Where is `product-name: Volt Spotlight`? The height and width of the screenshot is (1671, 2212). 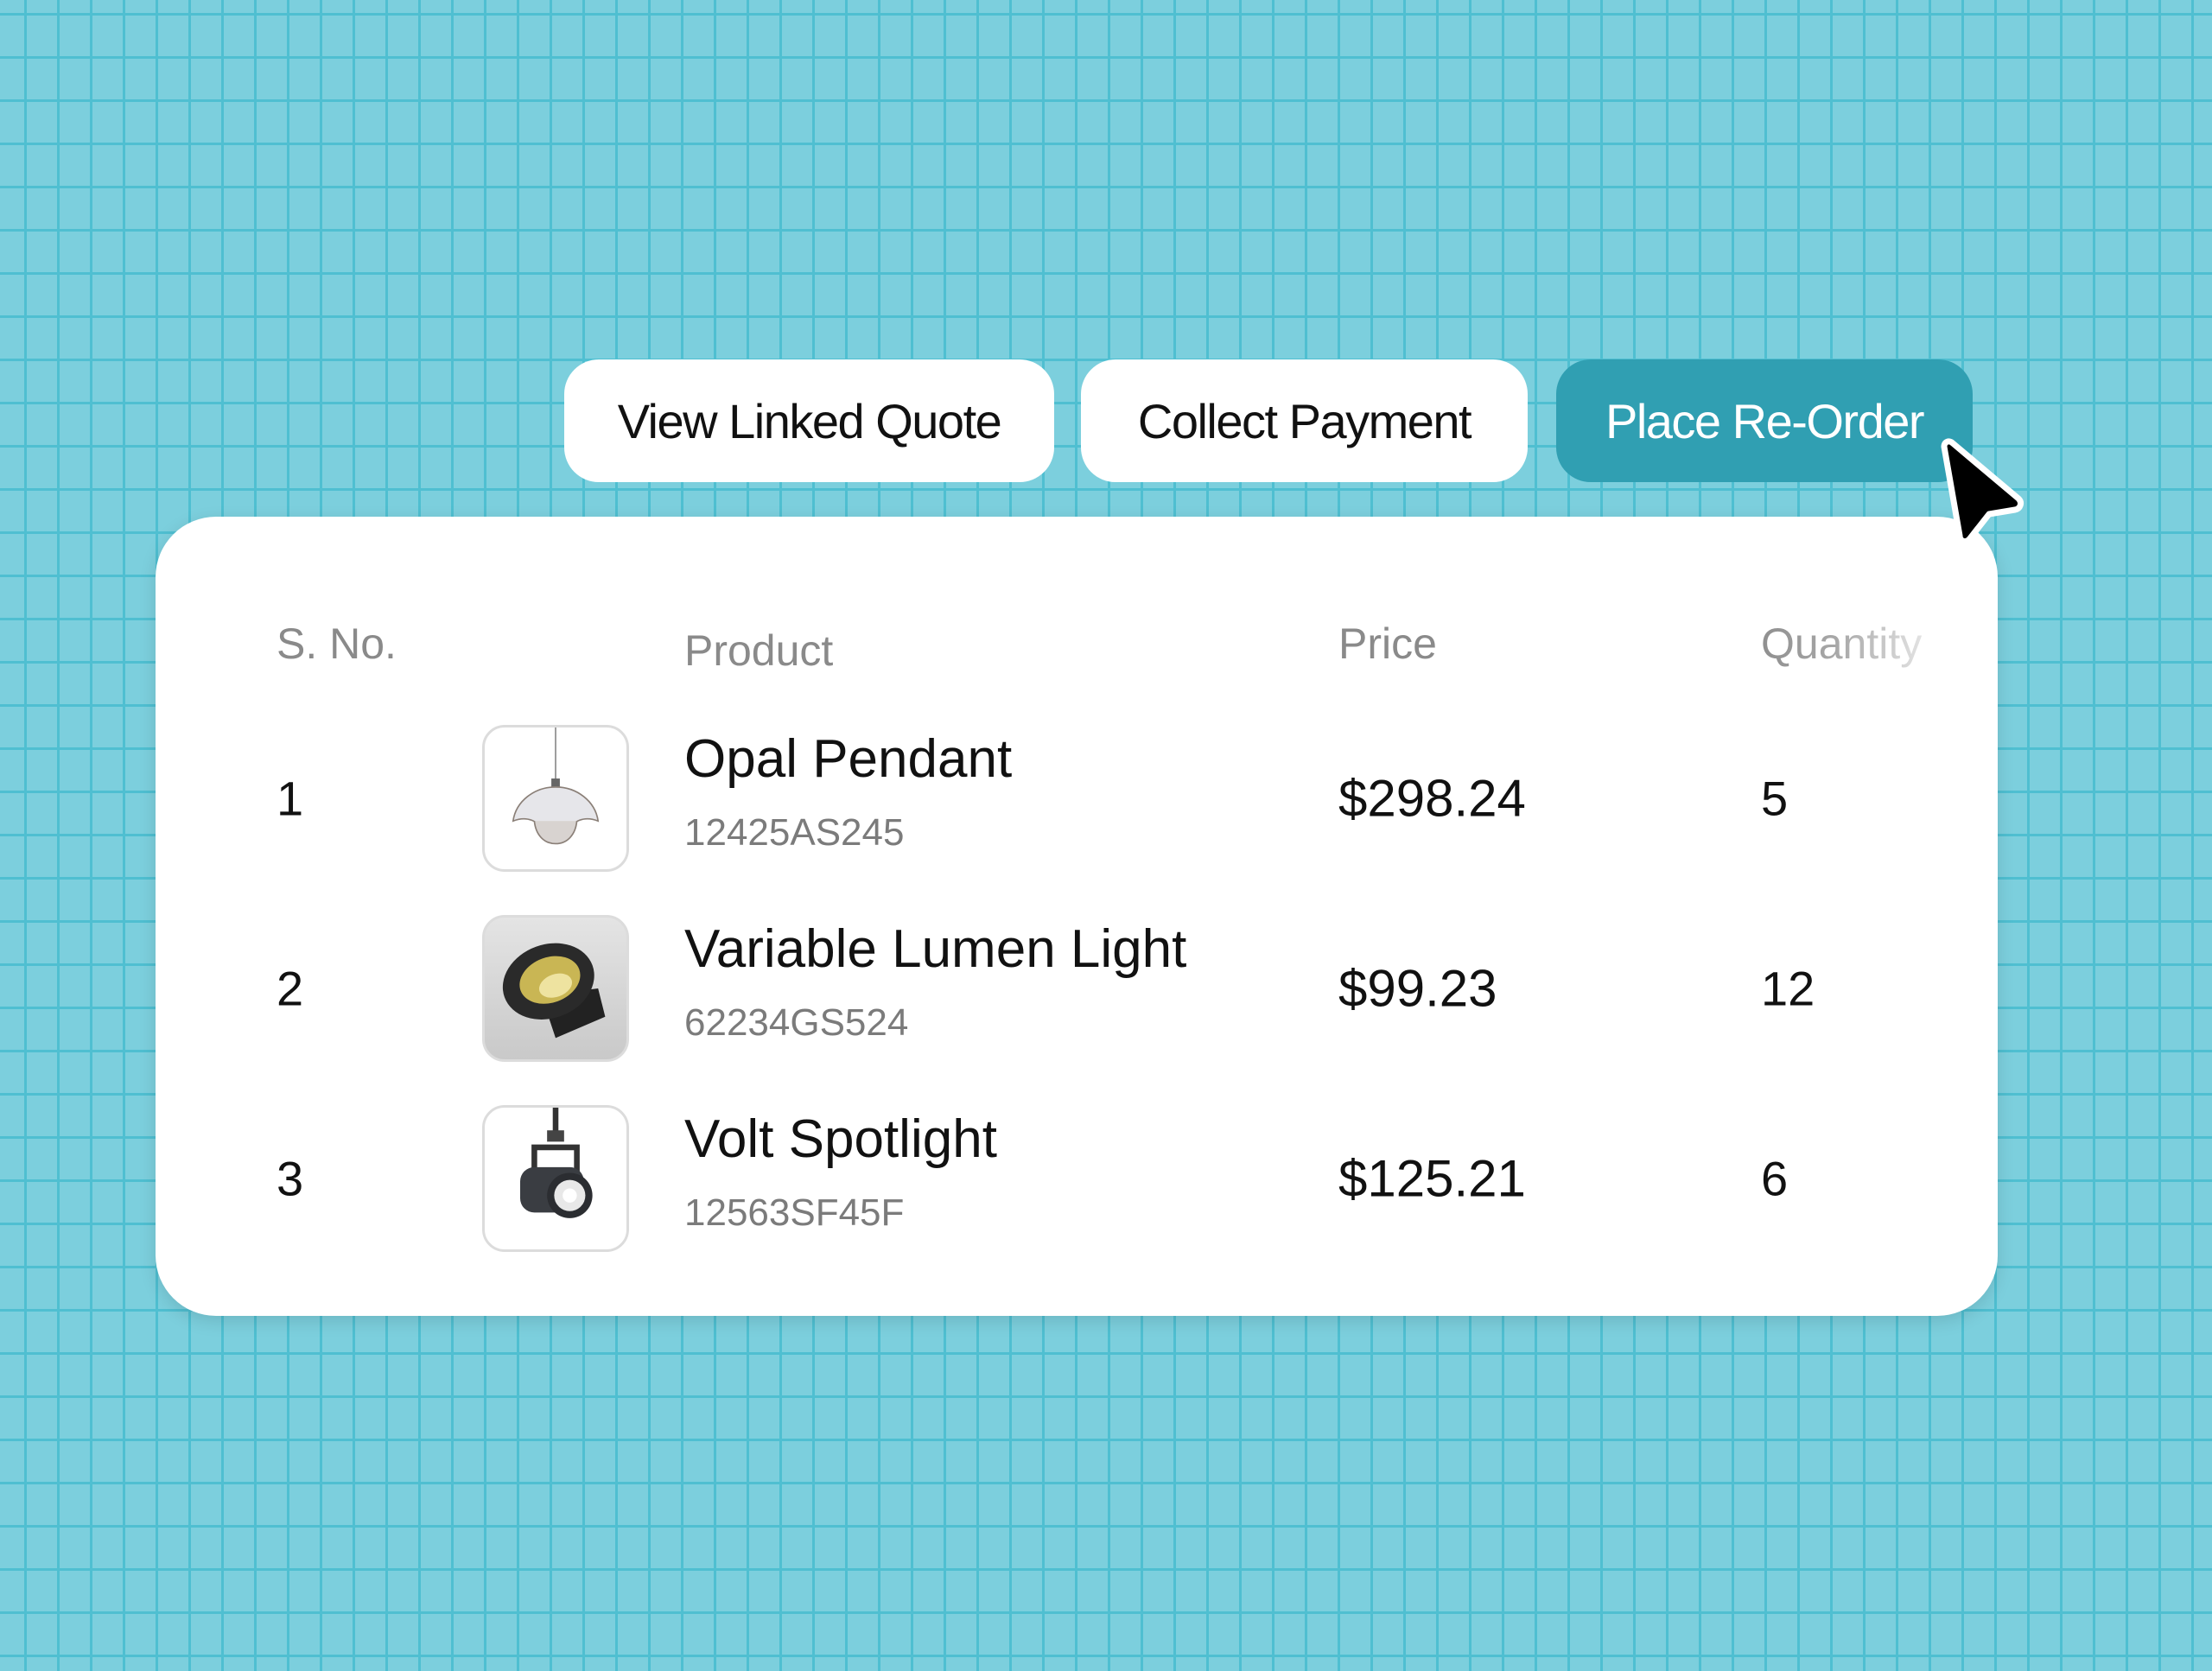
product-name: Volt Spotlight is located at coordinates (840, 1139).